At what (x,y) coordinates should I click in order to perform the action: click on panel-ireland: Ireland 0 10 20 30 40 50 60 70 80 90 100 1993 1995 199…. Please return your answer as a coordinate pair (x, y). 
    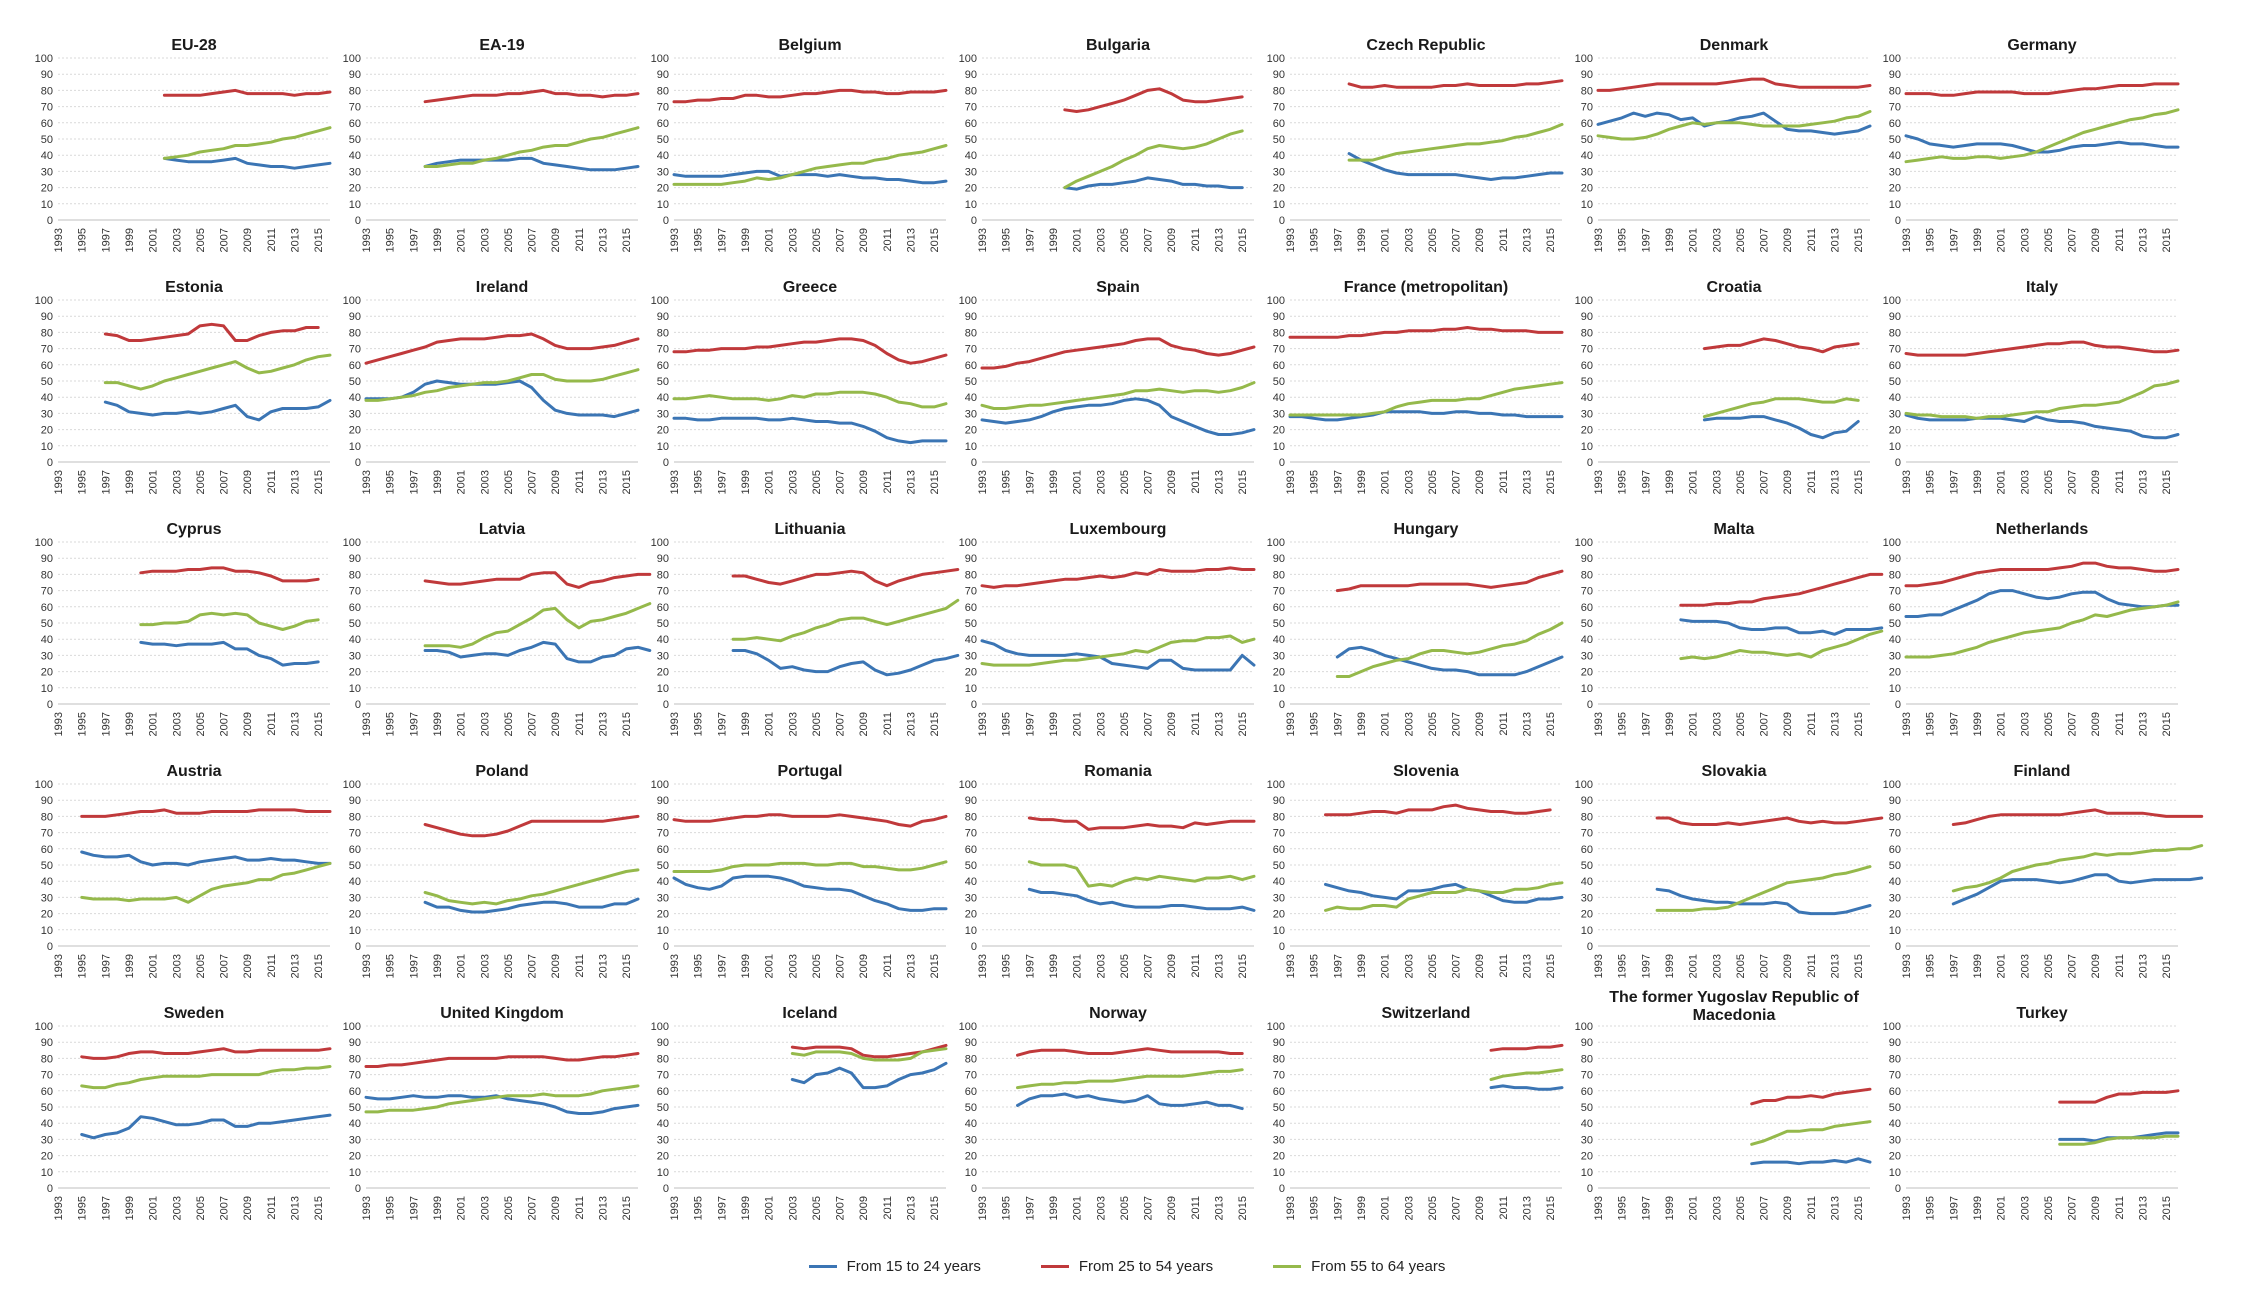
    Looking at the image, I should click on (491, 386).